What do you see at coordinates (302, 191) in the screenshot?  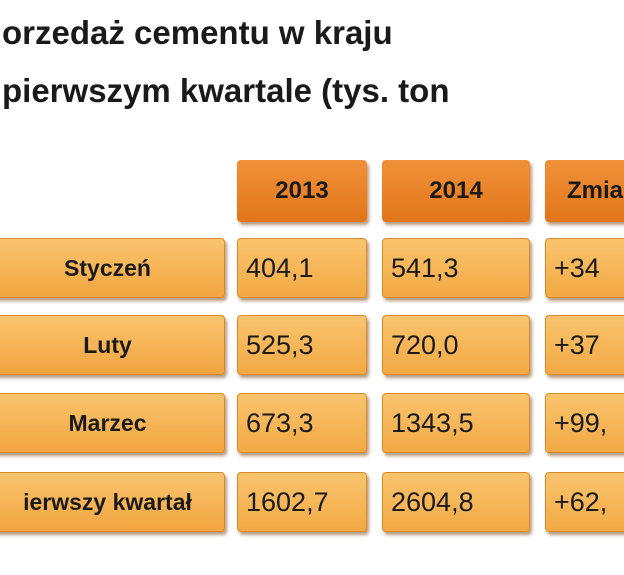 I see `column-header: 2013` at bounding box center [302, 191].